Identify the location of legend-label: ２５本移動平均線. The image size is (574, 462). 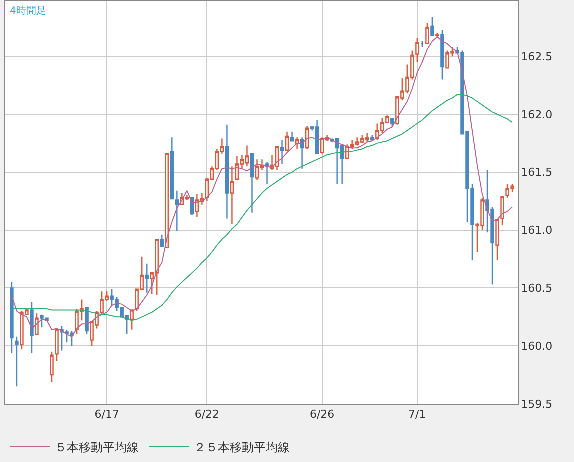
(242, 447).